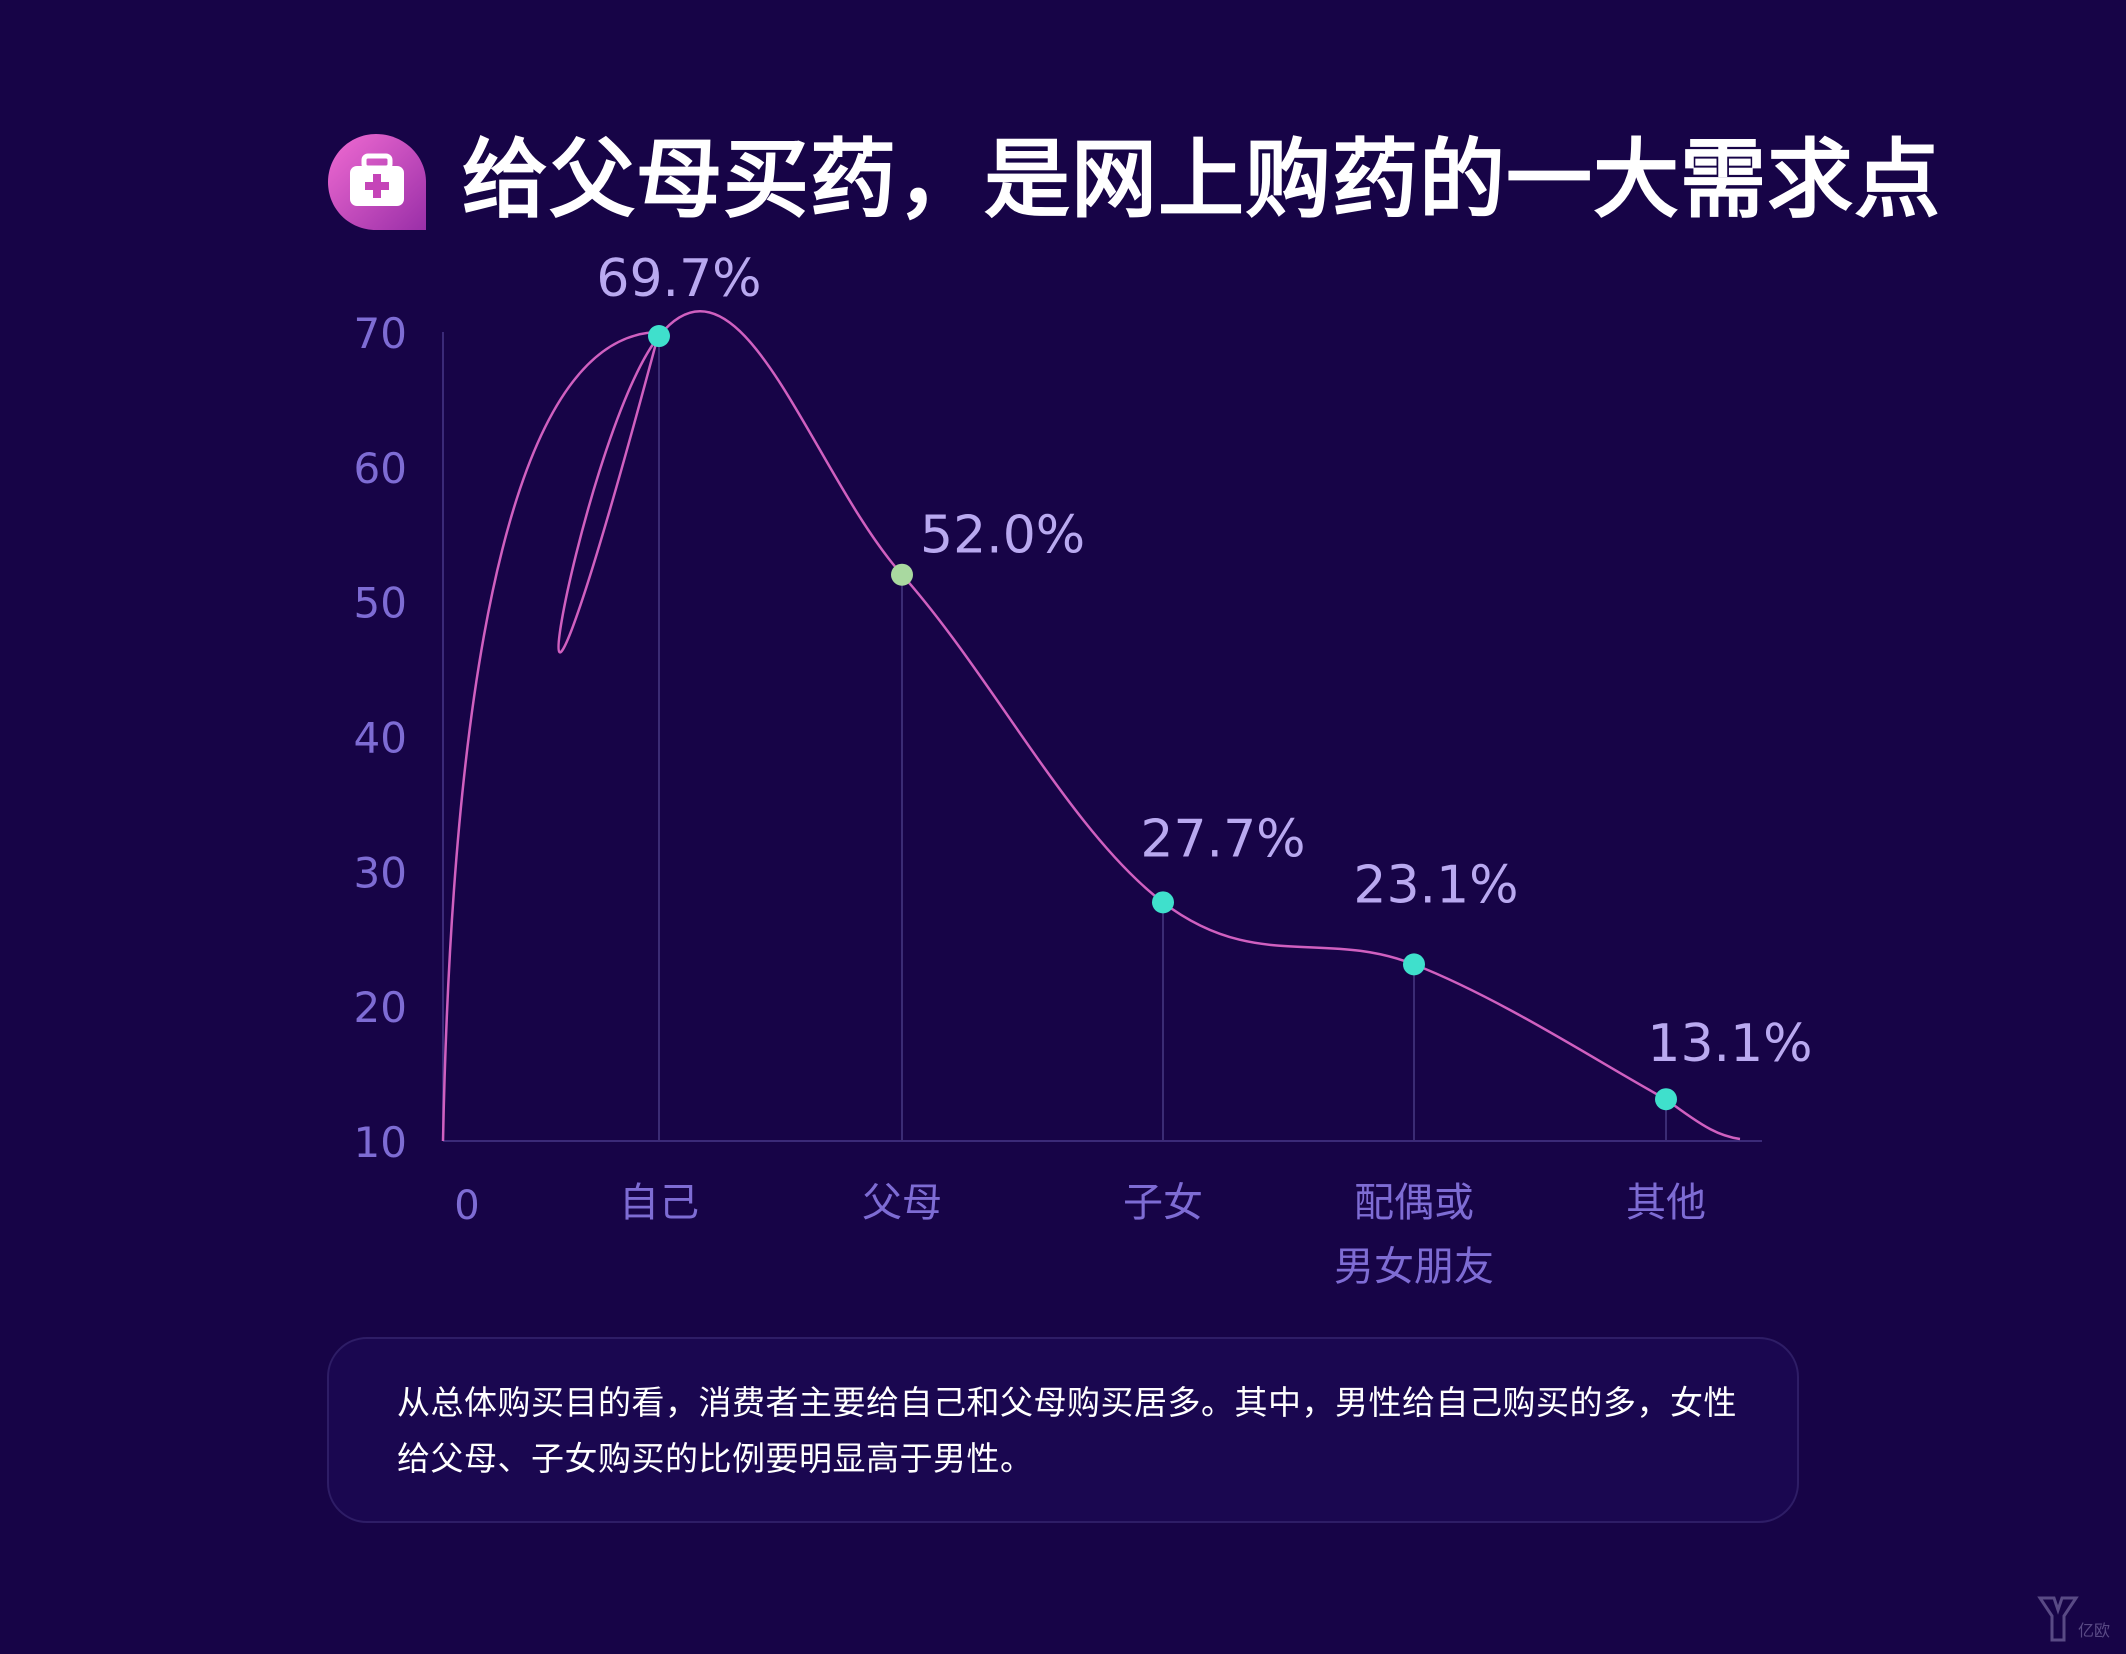 This screenshot has height=1654, width=2126. What do you see at coordinates (380, 603) in the screenshot?
I see `y-tick-label: 50` at bounding box center [380, 603].